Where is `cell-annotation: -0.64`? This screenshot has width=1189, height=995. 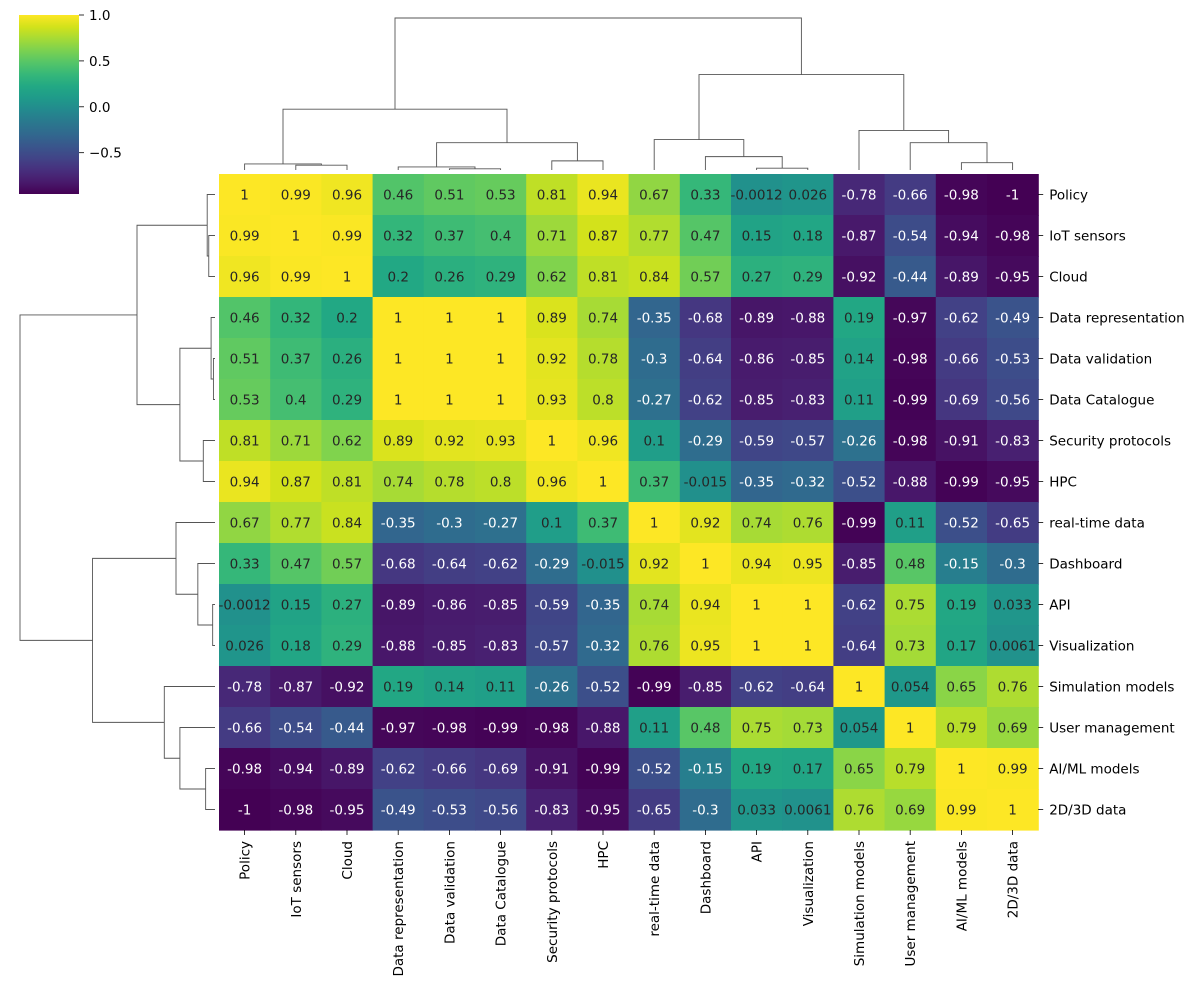 cell-annotation: -0.64 is located at coordinates (705, 360).